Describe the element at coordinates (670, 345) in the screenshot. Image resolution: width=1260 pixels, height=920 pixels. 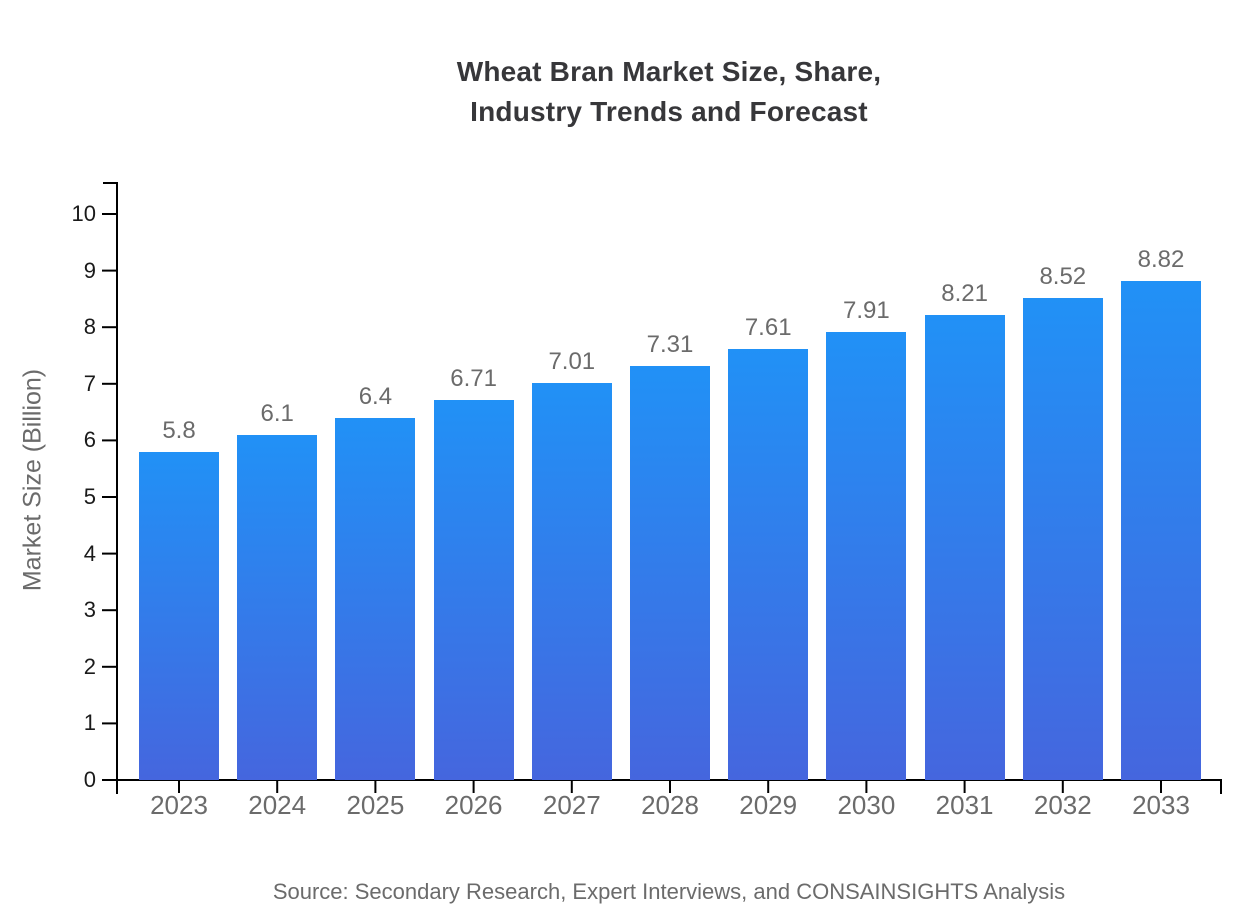
I see `value-label: 7.31` at that location.